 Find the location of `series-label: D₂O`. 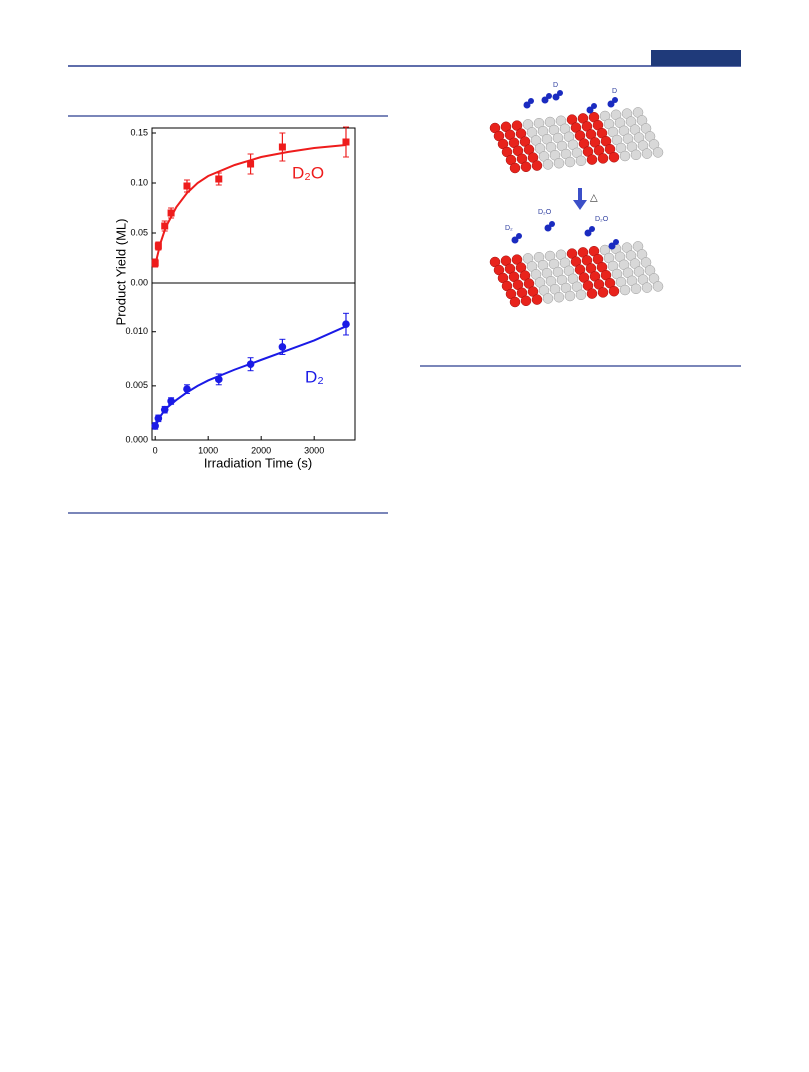

series-label: D₂O is located at coordinates (308, 172).